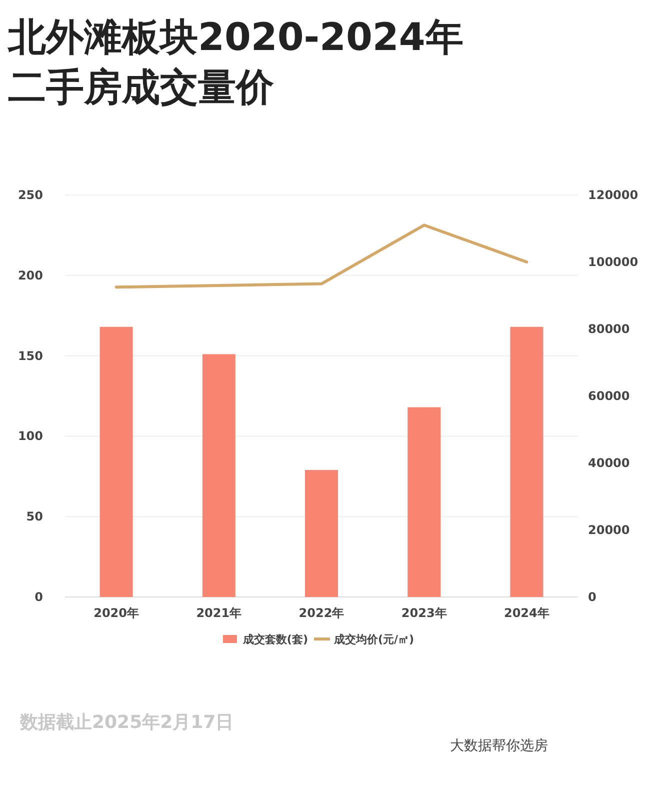 The width and height of the screenshot is (660, 786). What do you see at coordinates (30, 275) in the screenshot?
I see `y-tick-label: 200` at bounding box center [30, 275].